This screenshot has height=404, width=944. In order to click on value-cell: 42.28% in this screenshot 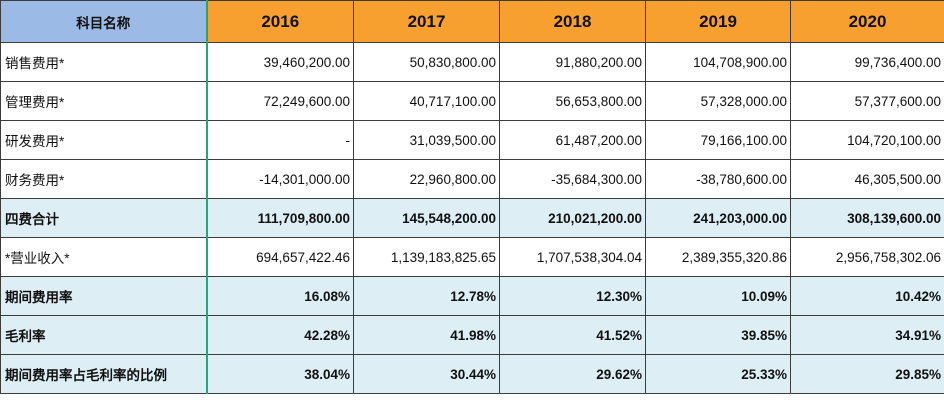, I will do `click(280, 335)`.